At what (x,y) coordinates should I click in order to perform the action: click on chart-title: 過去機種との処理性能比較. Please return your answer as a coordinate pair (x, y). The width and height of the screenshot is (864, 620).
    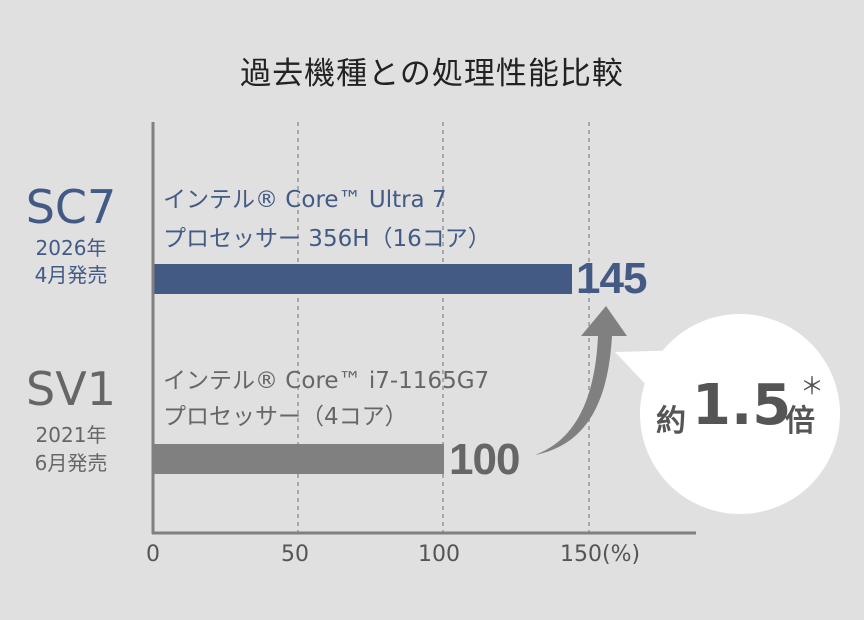
    Looking at the image, I should click on (432, 74).